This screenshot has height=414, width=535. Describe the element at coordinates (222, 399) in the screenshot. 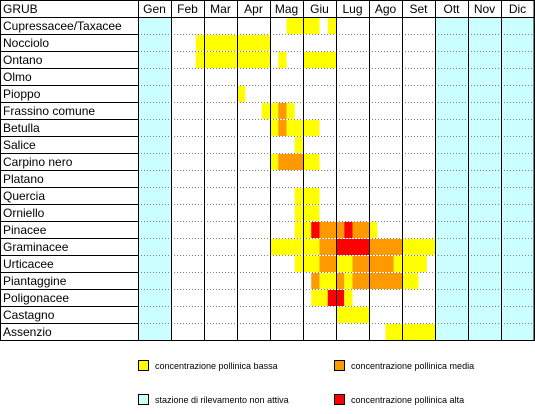

I see `legend-label-inactive: stazione di rilevamento non attiva` at that location.